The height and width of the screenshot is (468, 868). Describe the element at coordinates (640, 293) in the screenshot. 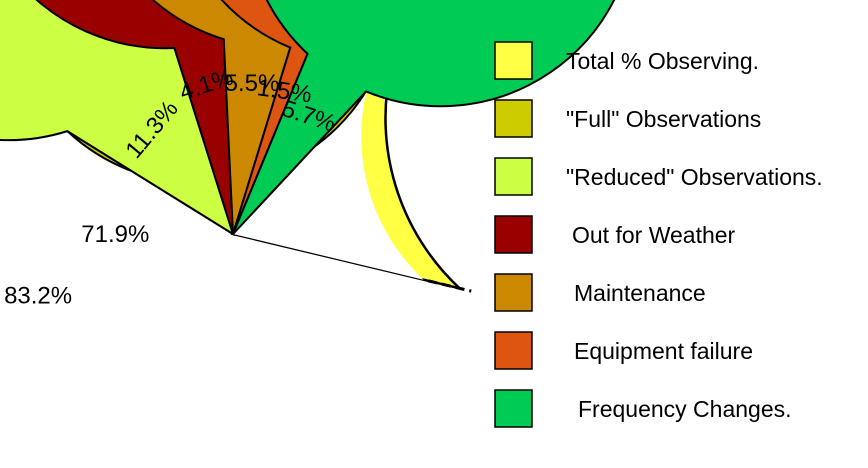

I see `legend-label: Maintenance` at that location.